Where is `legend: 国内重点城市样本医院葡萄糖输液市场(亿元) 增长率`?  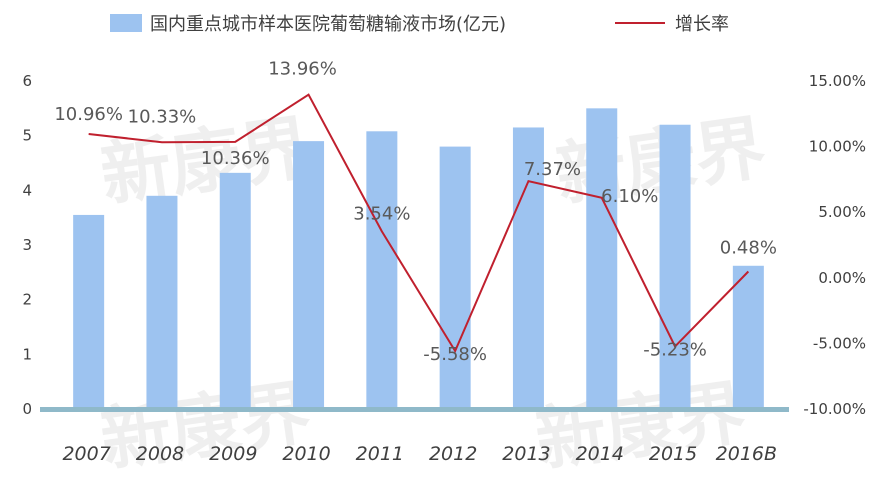 legend: 国内重点城市样本医院葡萄糖输液市场(亿元) 增长率 is located at coordinates (419, 24).